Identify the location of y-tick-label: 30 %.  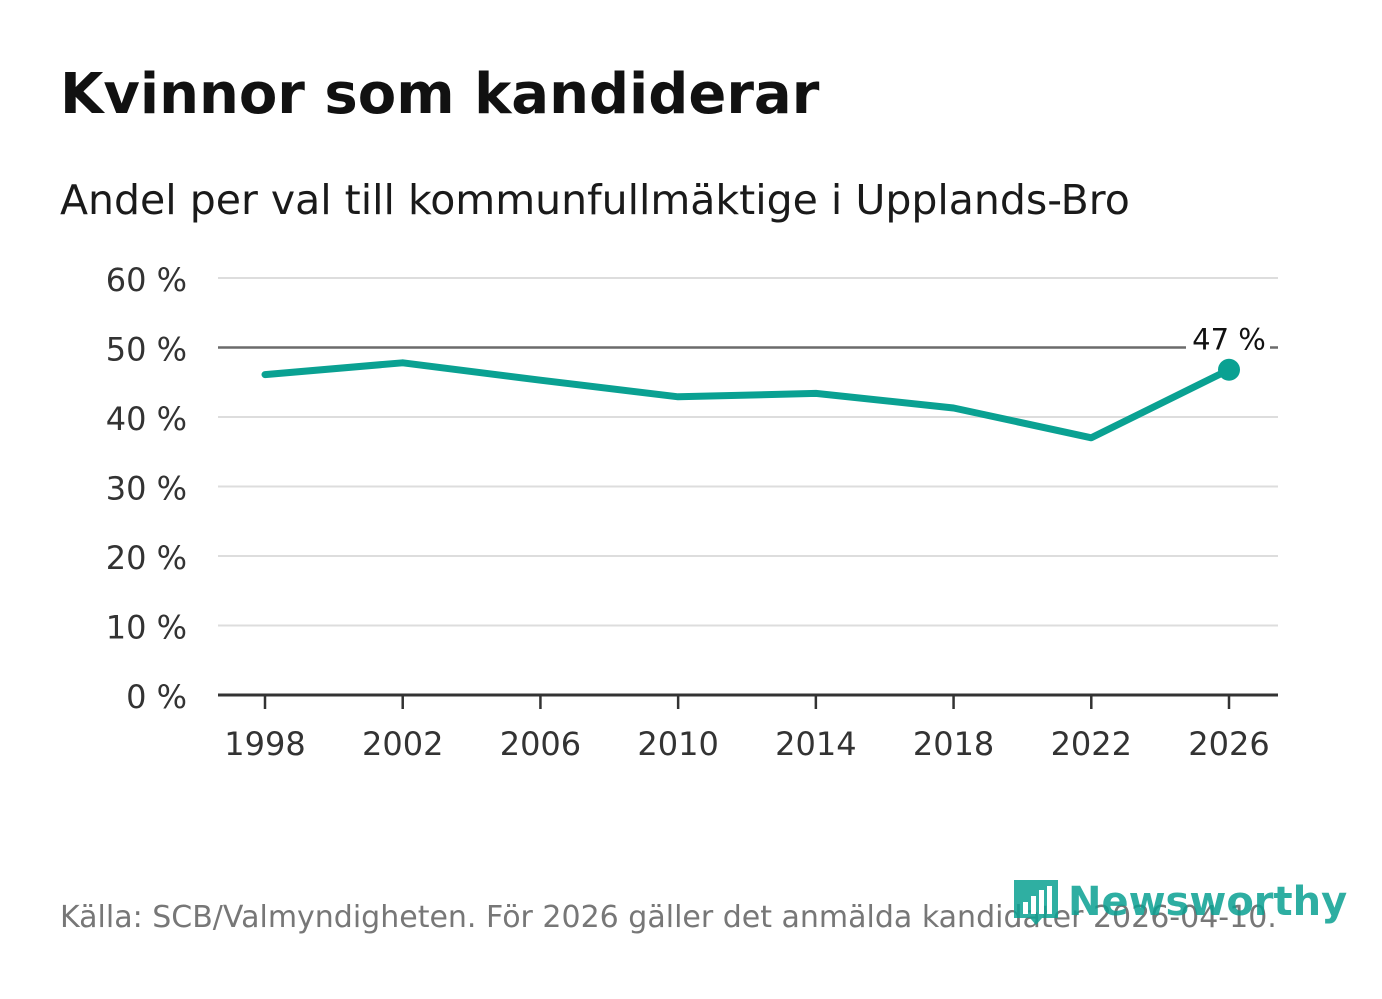
(146, 489).